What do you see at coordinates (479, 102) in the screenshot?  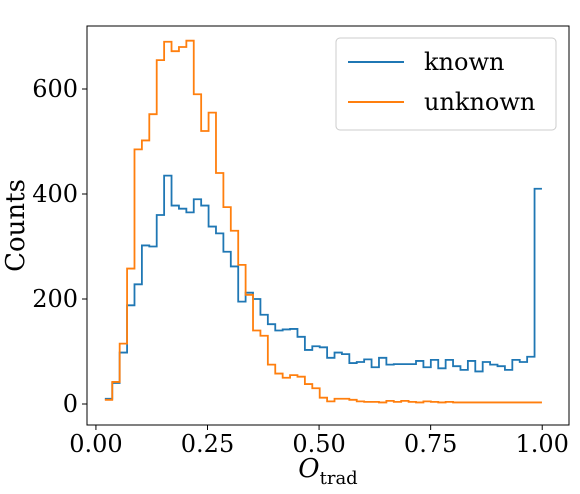 I see `legend-label-unknown: unknown` at bounding box center [479, 102].